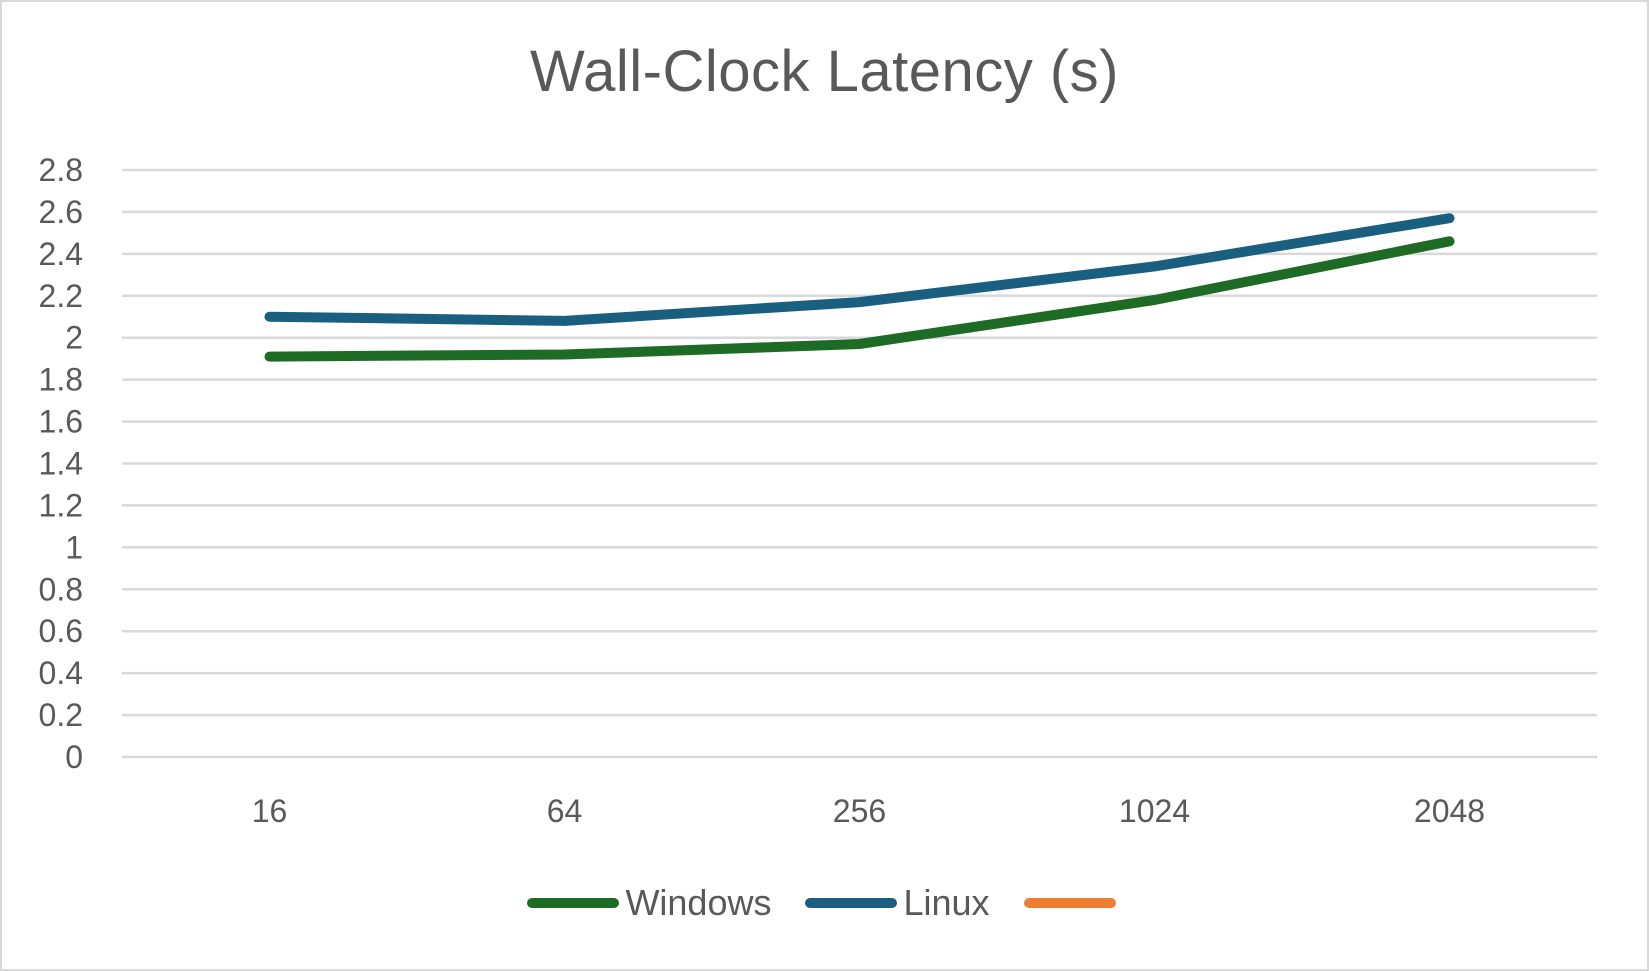  I want to click on y-tick-label: 1.4, so click(61, 464).